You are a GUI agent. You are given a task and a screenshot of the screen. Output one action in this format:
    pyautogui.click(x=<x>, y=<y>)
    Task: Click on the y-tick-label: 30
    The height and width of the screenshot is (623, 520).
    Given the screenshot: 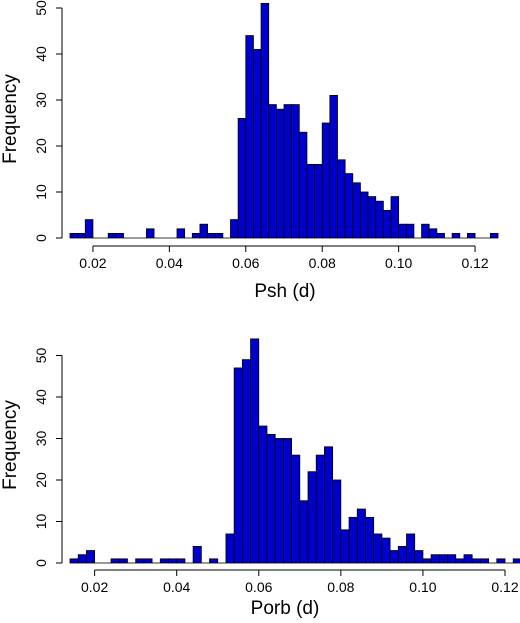 What is the action you would take?
    pyautogui.click(x=41, y=100)
    